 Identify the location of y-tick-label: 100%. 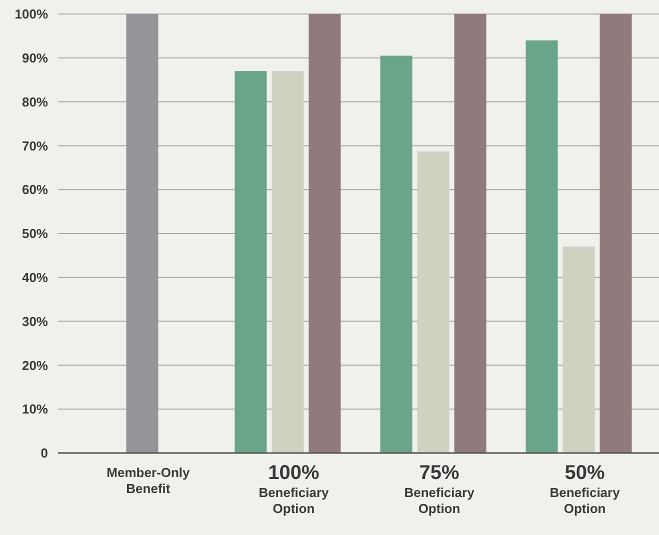
(31, 14).